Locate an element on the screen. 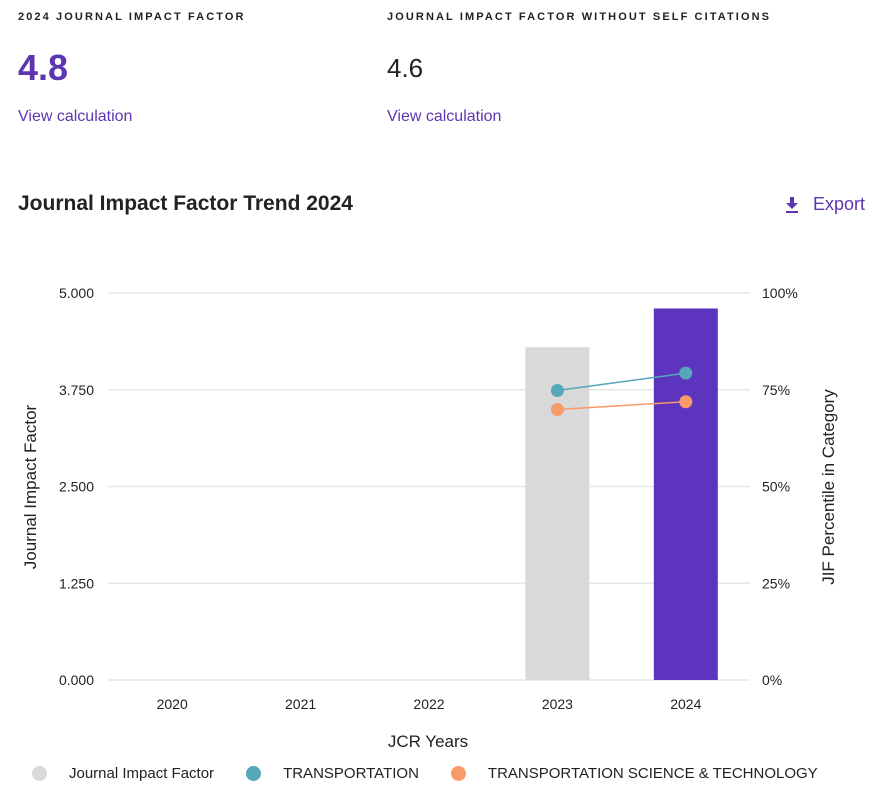  y-tick-label: 3.750 is located at coordinates (76, 390).